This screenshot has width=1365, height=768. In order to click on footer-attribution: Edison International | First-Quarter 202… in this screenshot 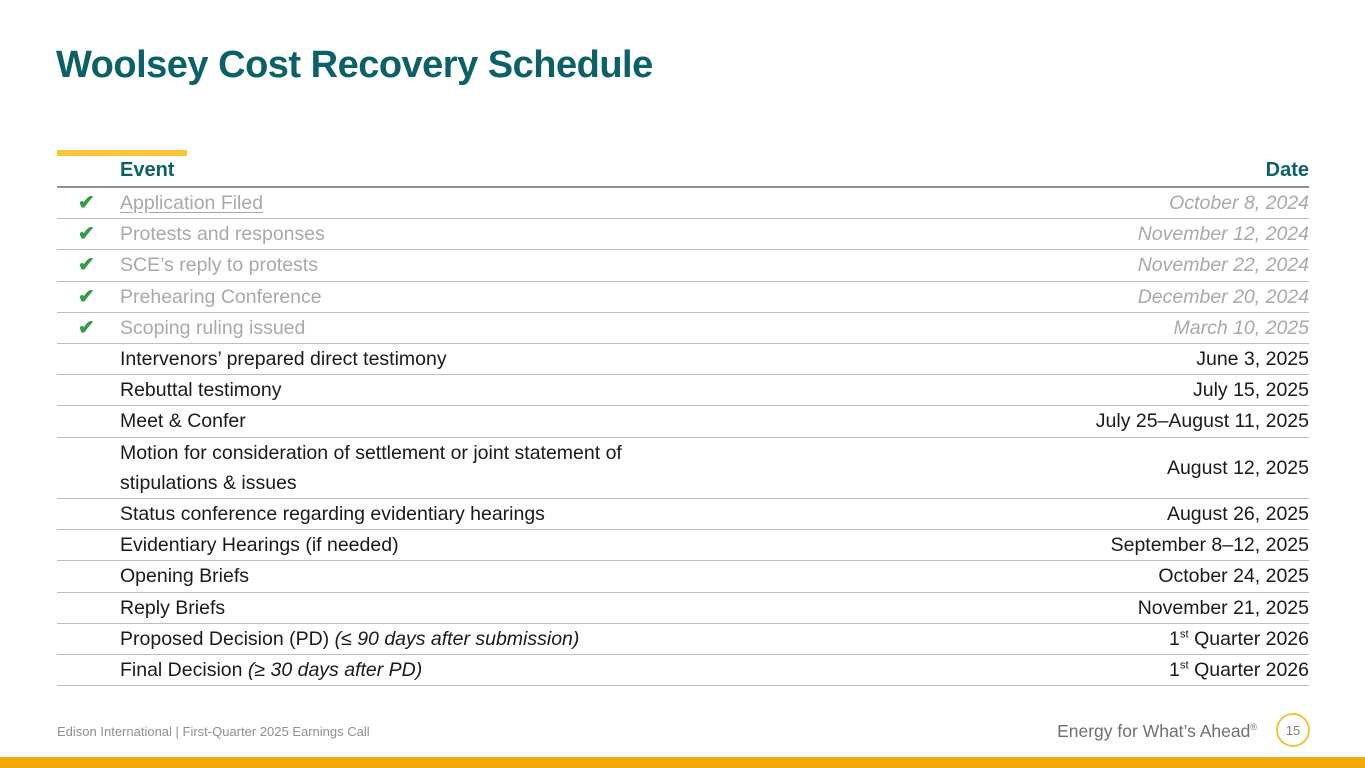, I will do `click(213, 731)`.